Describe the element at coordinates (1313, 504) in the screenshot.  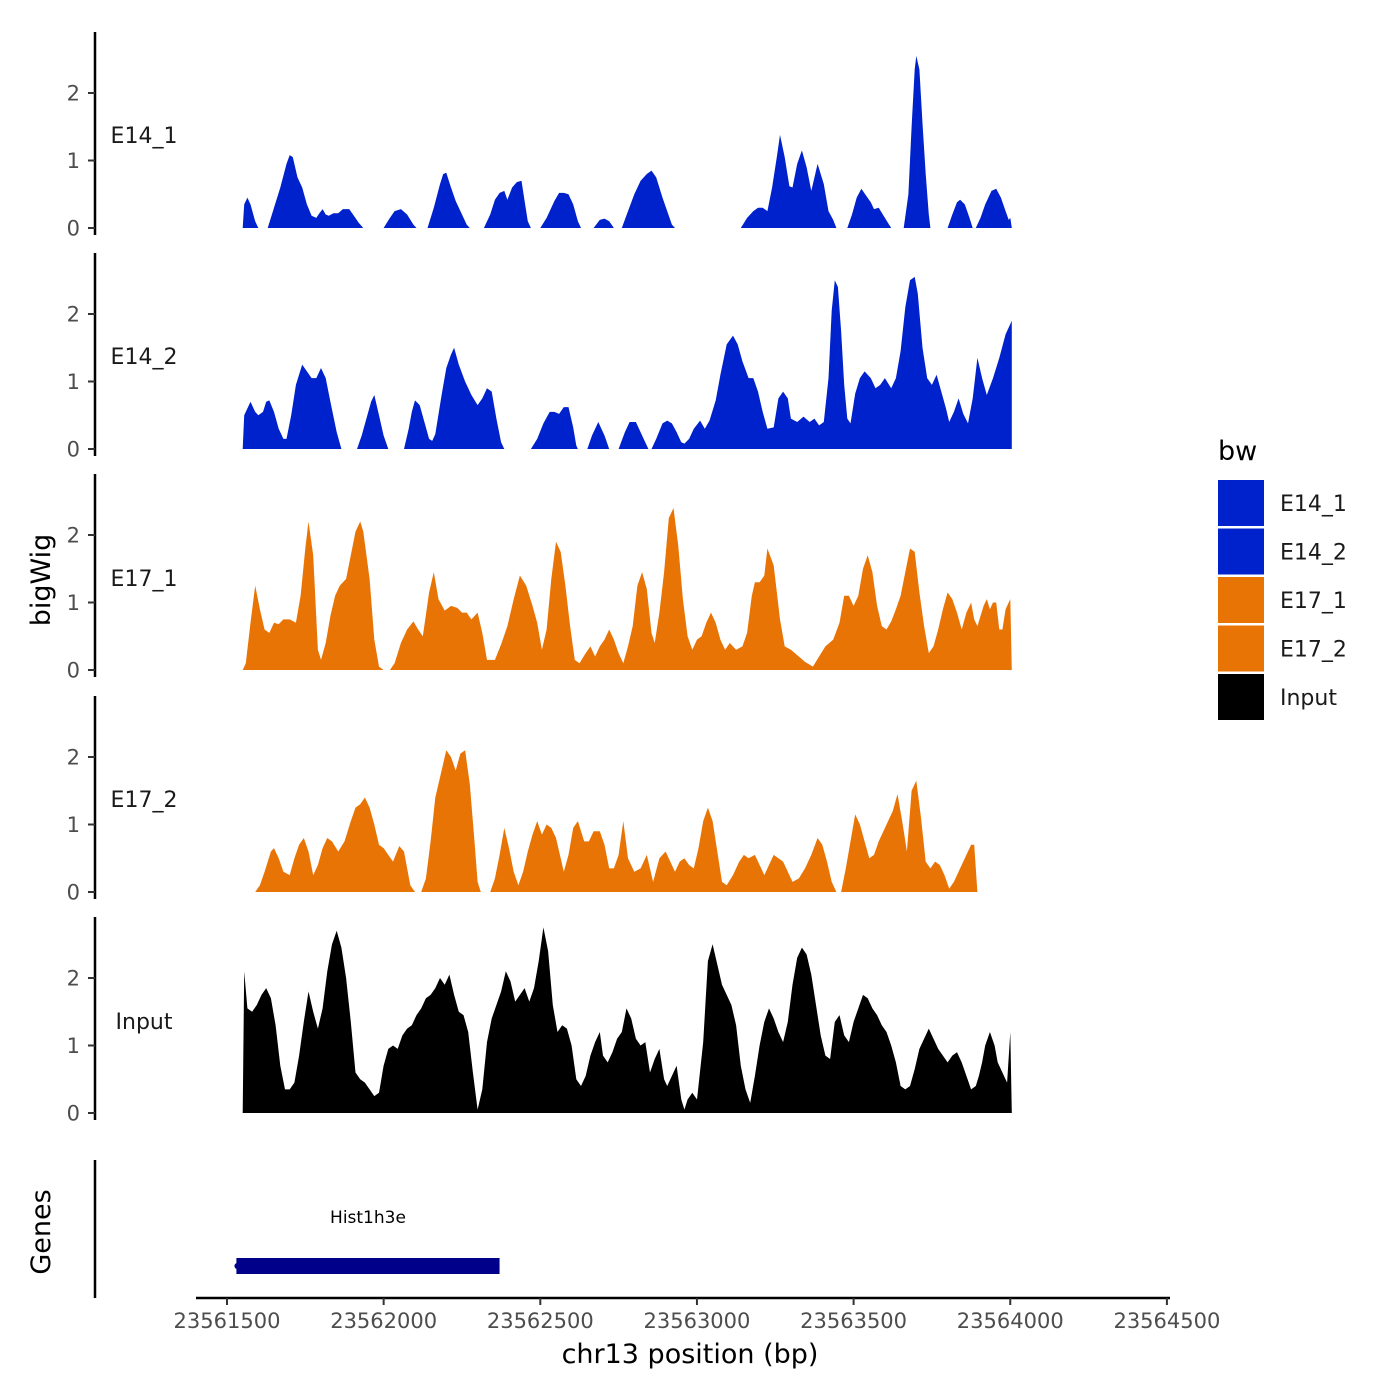
I see `legend-label: E14_1` at that location.